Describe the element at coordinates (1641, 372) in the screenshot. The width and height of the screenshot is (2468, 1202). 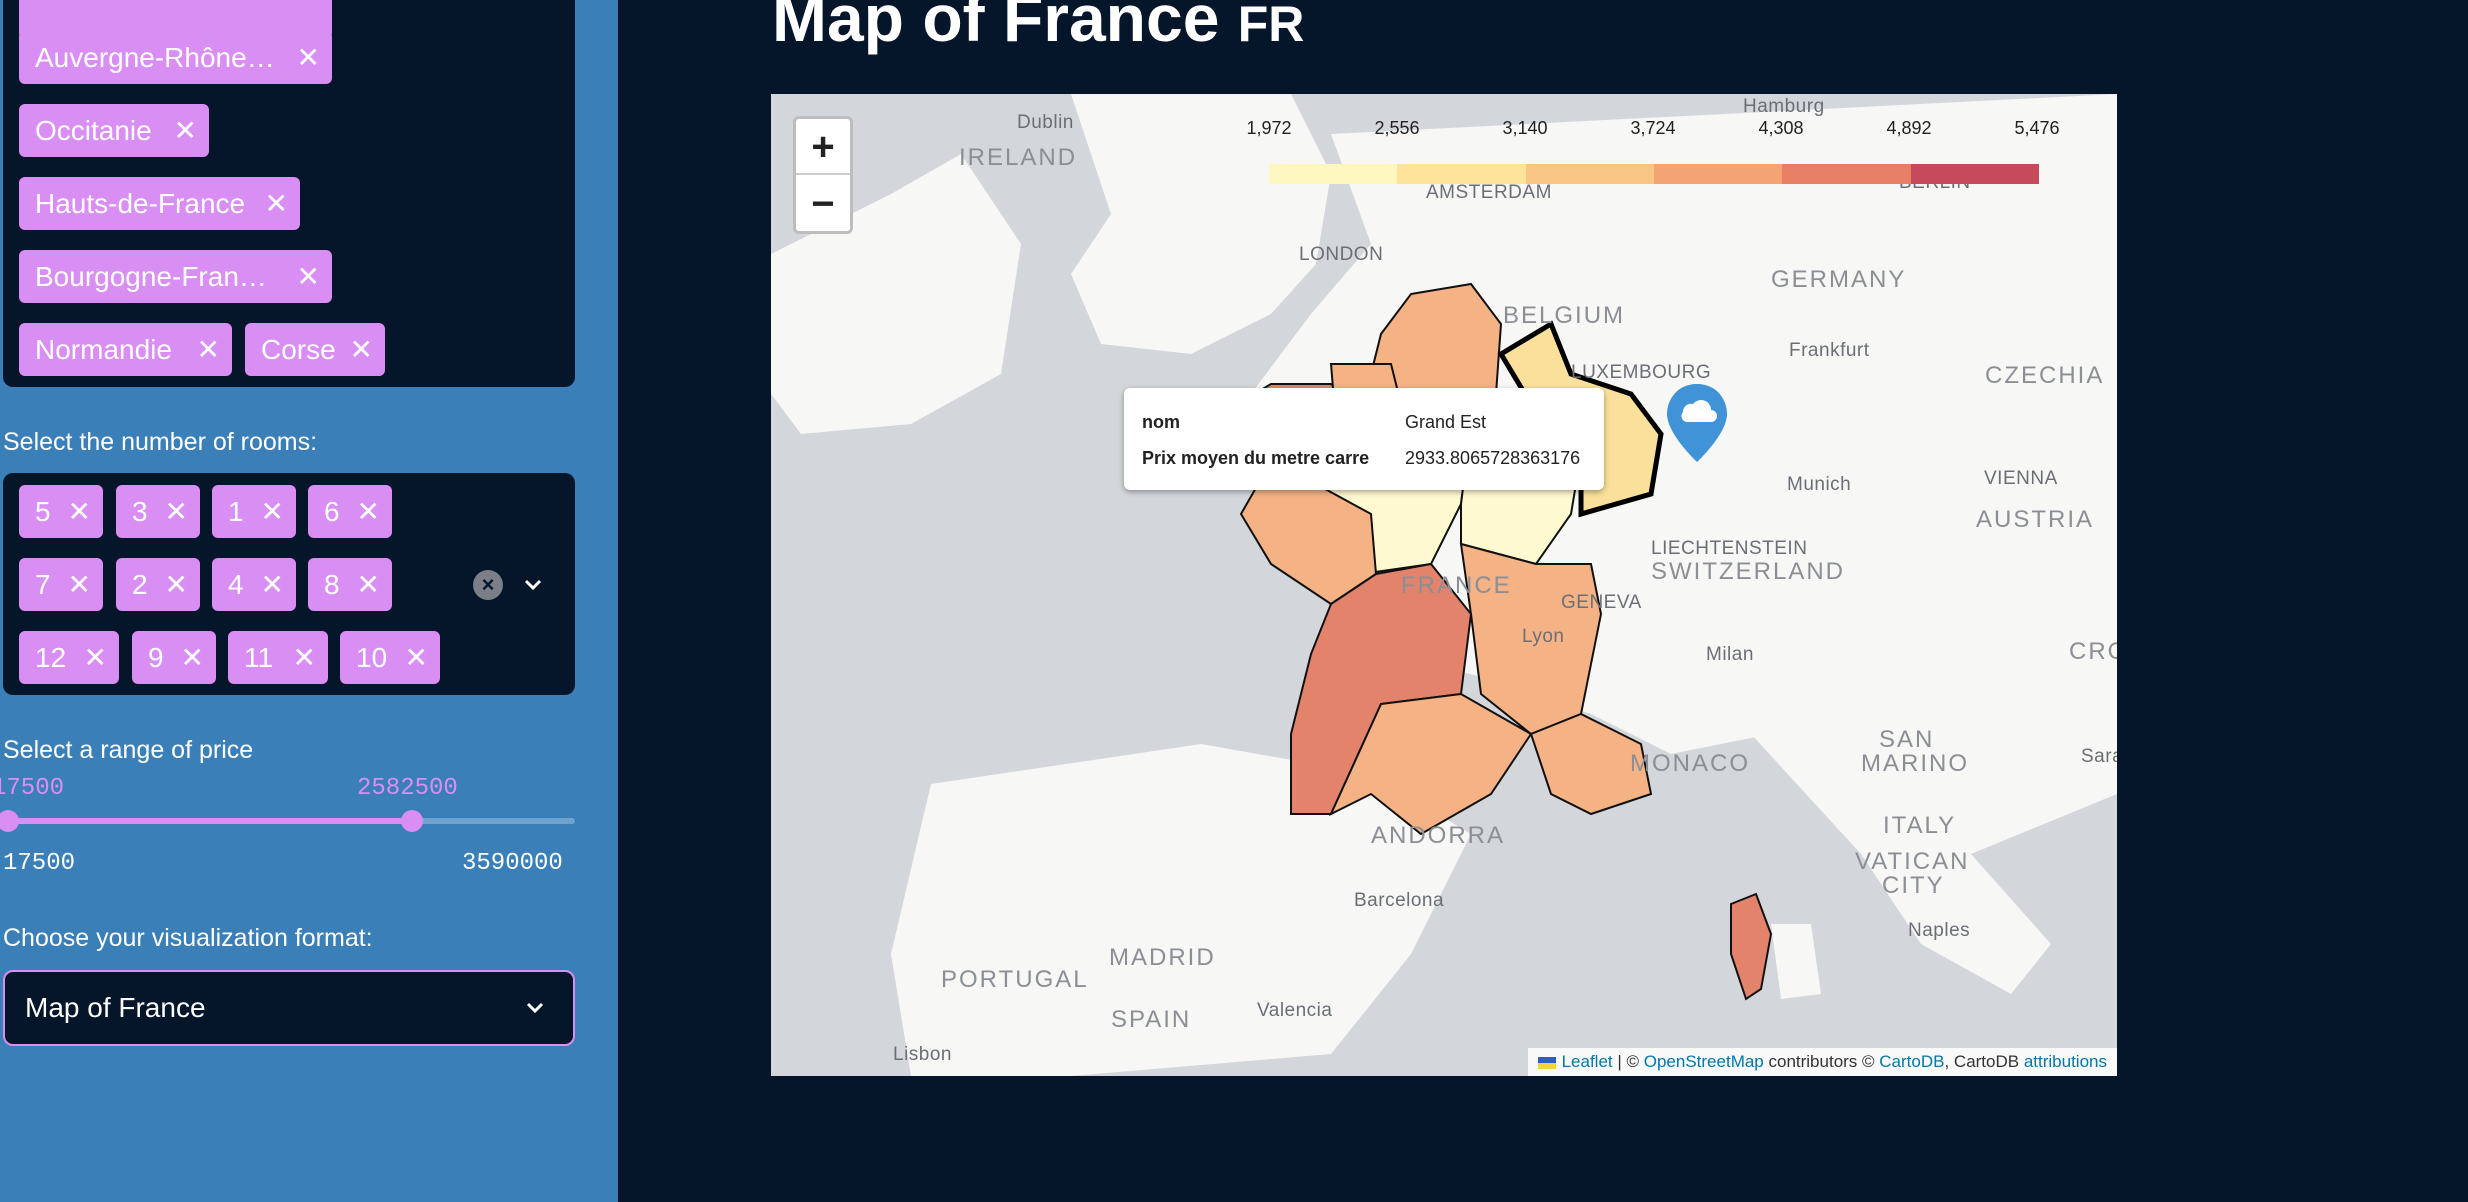
I see `place-label: LUXEMBOURG` at that location.